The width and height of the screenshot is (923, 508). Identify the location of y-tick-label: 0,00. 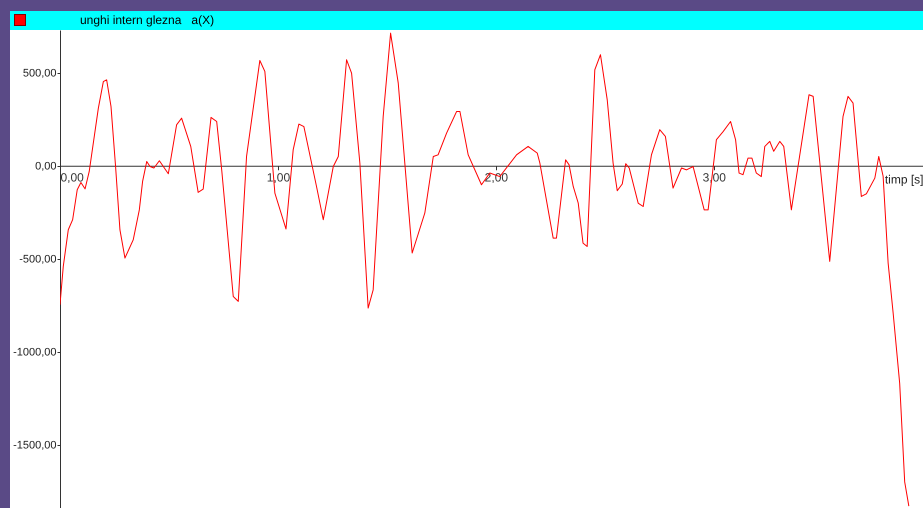
(45, 166).